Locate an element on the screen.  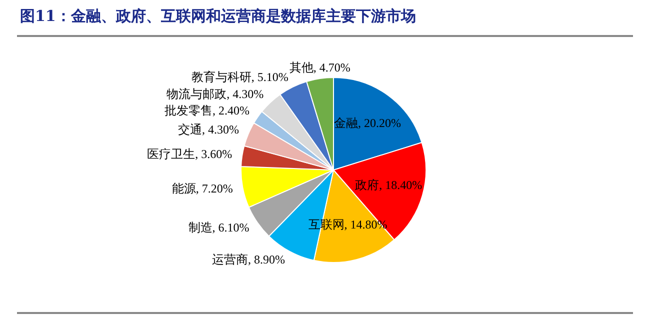
slice-label: 其他, 4.70% is located at coordinates (319, 67).